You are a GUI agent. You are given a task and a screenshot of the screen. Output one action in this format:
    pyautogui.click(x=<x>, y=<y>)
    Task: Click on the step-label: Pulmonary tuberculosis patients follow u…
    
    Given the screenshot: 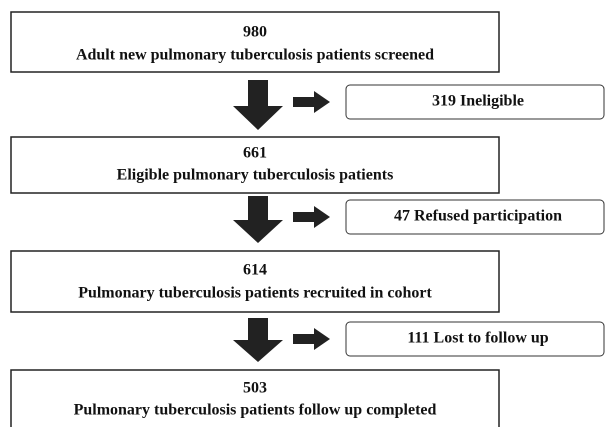 What is the action you would take?
    pyautogui.click(x=255, y=410)
    